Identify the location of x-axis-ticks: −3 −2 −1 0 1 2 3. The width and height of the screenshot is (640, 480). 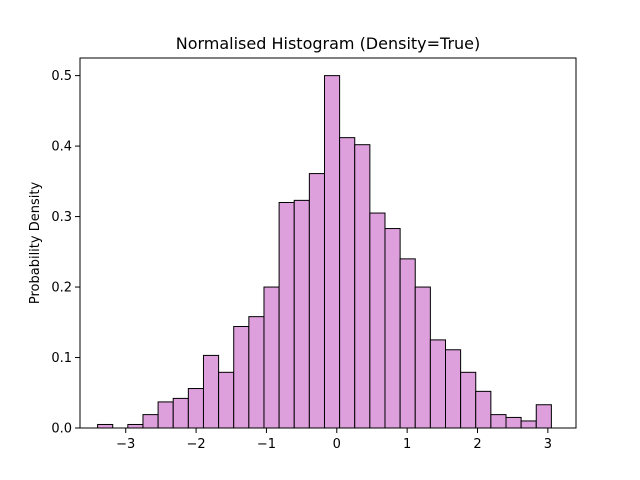
(334, 440).